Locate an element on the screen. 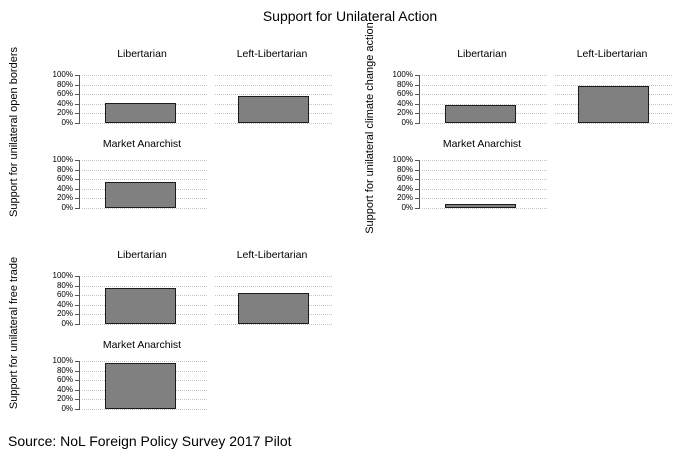  y-axis-group-label: Support for unilateral open borders is located at coordinates (14, 132).